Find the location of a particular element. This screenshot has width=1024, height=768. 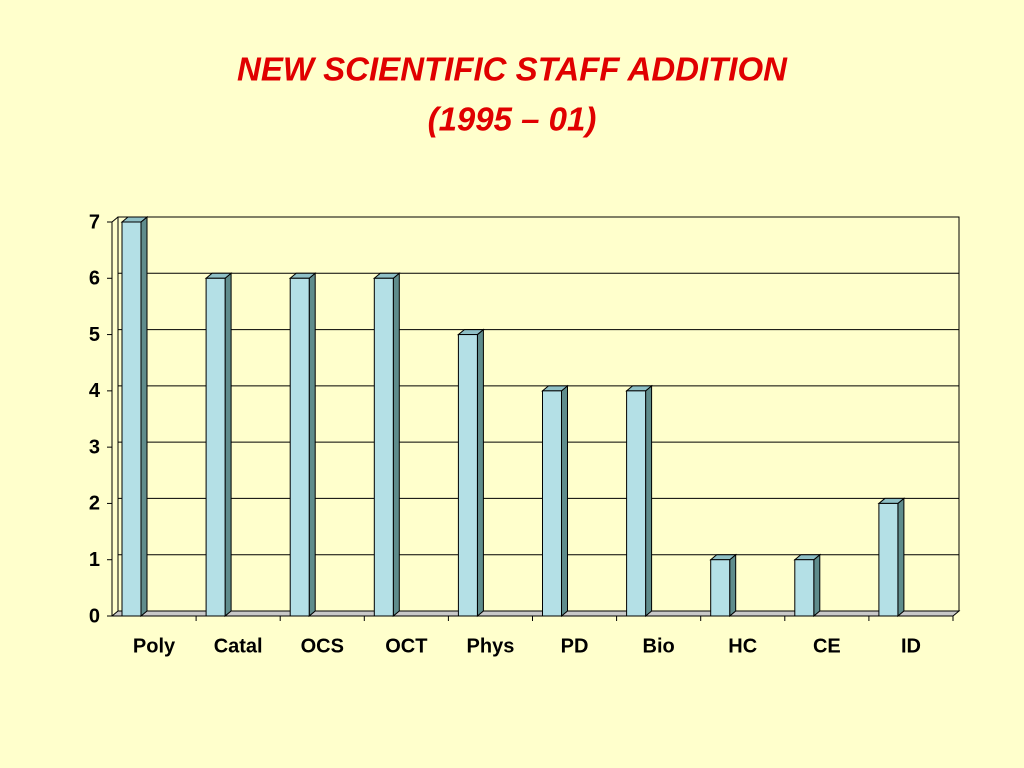

x-tick-label: OCS is located at coordinates (322, 646).